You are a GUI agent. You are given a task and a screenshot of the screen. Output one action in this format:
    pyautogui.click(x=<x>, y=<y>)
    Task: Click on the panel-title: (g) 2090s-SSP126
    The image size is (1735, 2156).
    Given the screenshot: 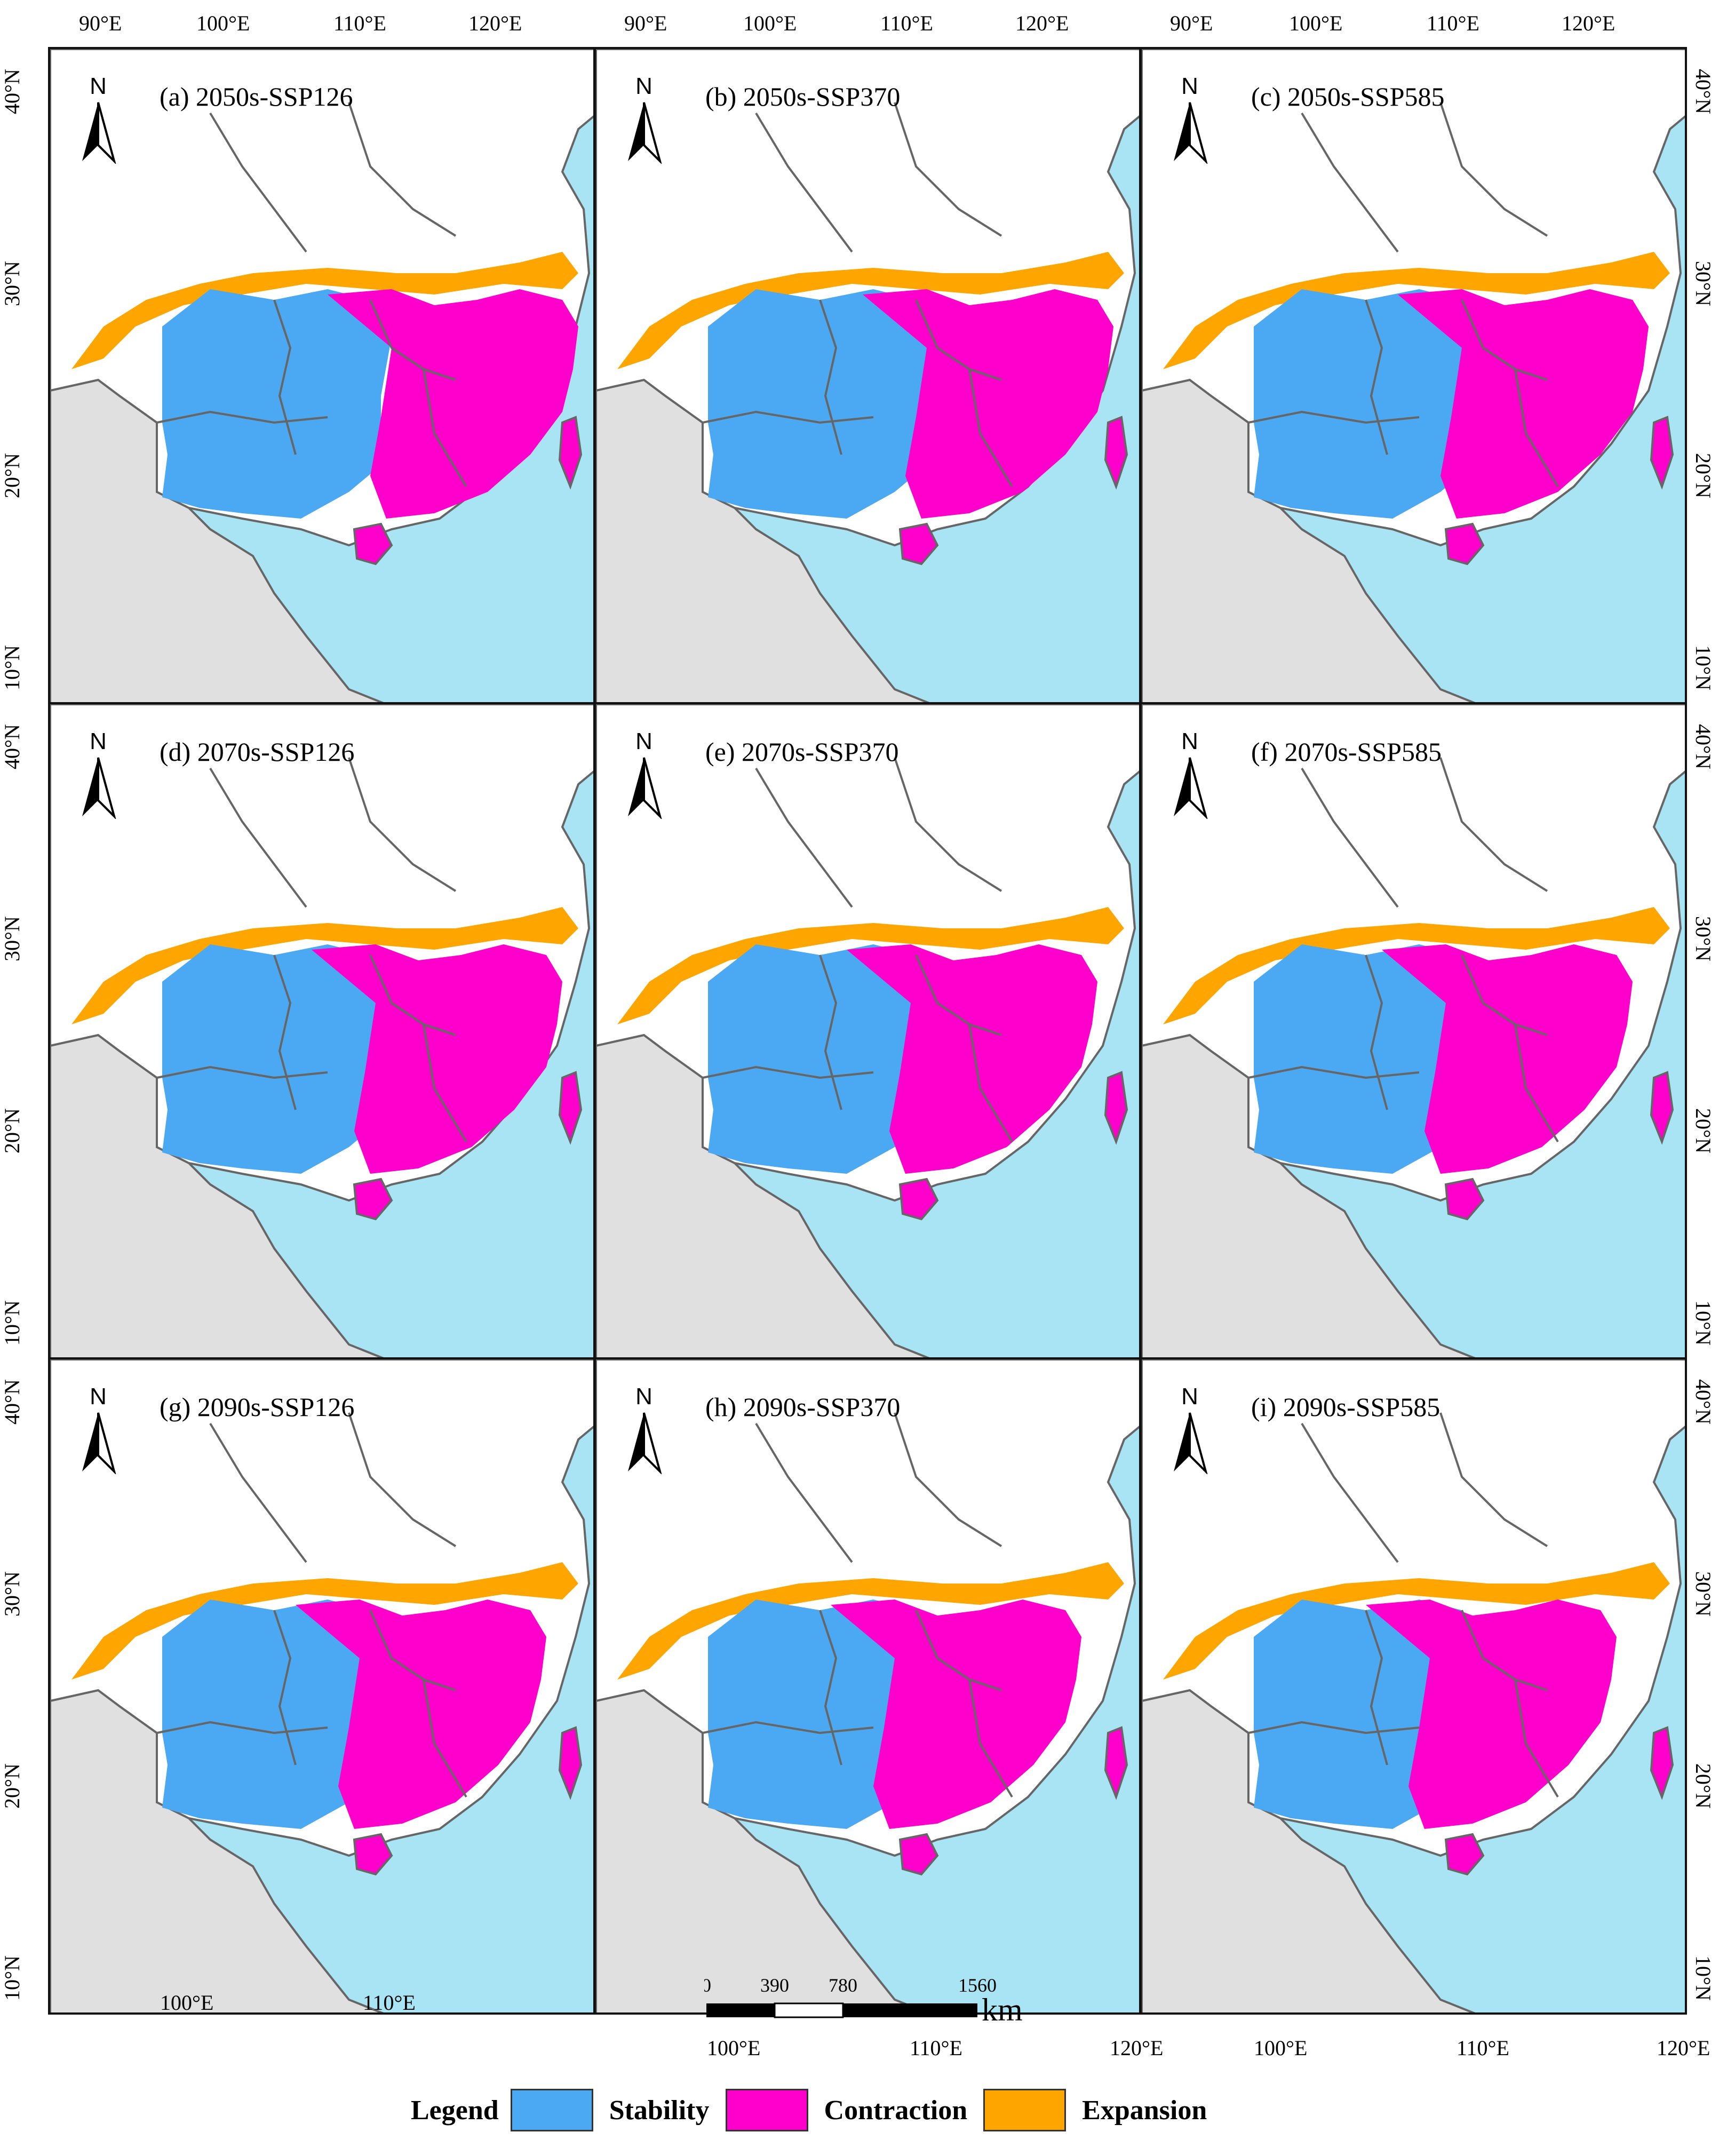 What is the action you would take?
    pyautogui.click(x=257, y=1407)
    